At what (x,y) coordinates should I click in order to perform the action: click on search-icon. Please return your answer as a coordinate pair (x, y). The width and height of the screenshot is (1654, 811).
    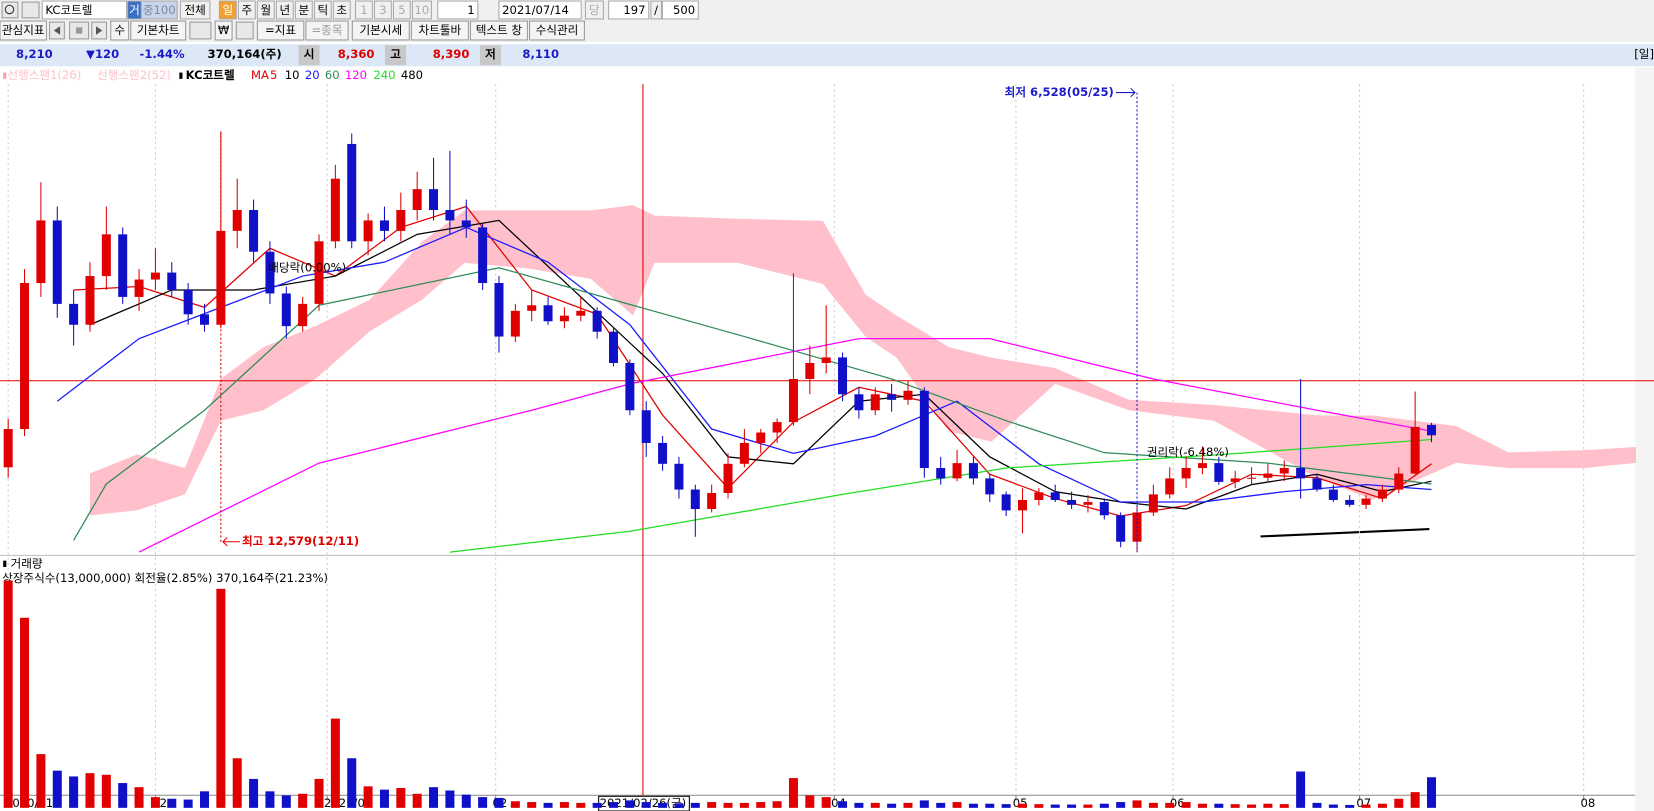
    Looking at the image, I should click on (10, 10).